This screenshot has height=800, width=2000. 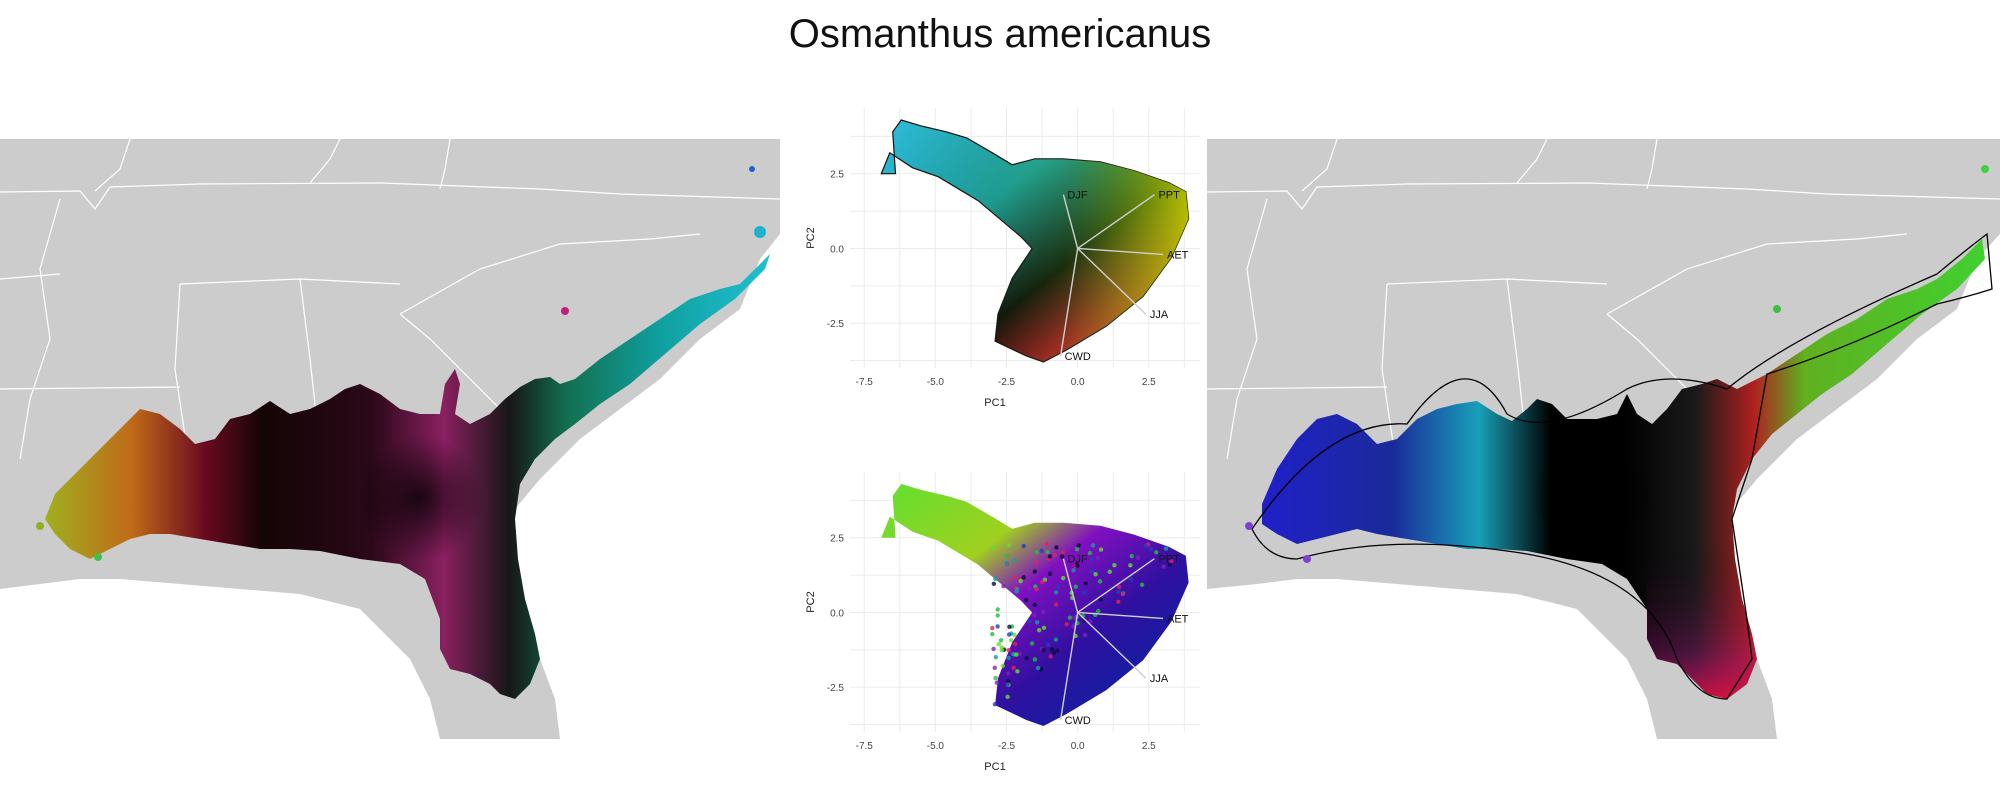 I want to click on pca-top-vectors: DJF PPT AET JJA CWD, so click(x=1124, y=276).